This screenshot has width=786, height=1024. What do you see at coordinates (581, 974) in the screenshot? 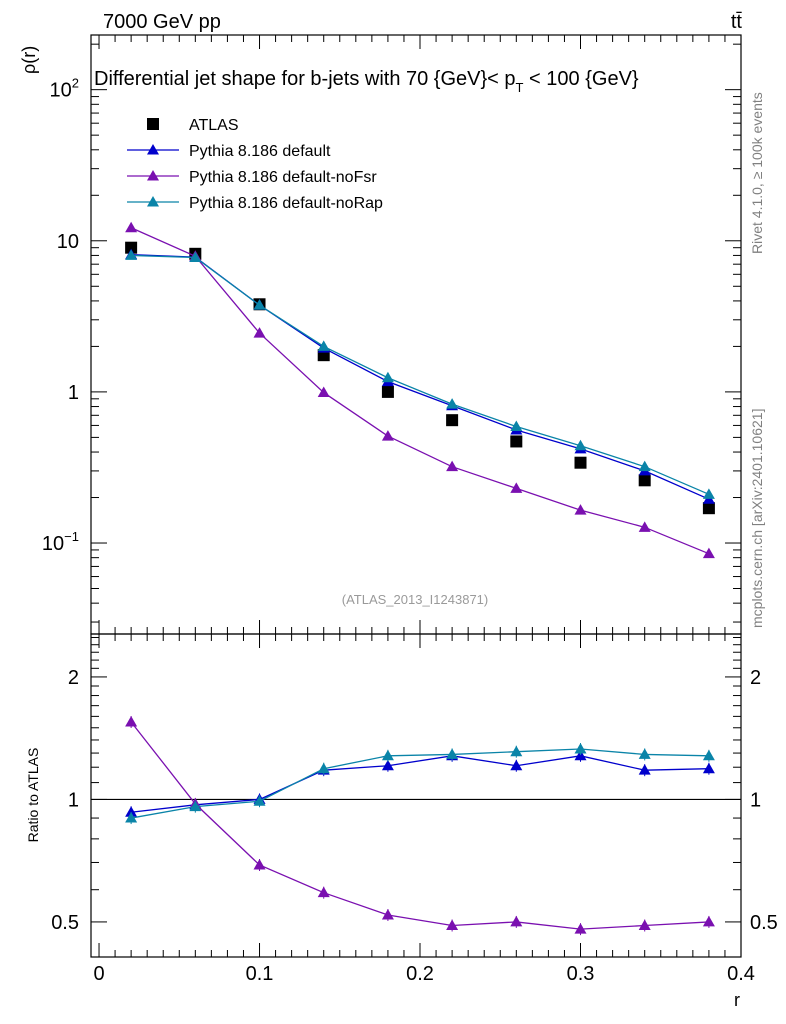
I see `x-tick-label: 0.3` at bounding box center [581, 974].